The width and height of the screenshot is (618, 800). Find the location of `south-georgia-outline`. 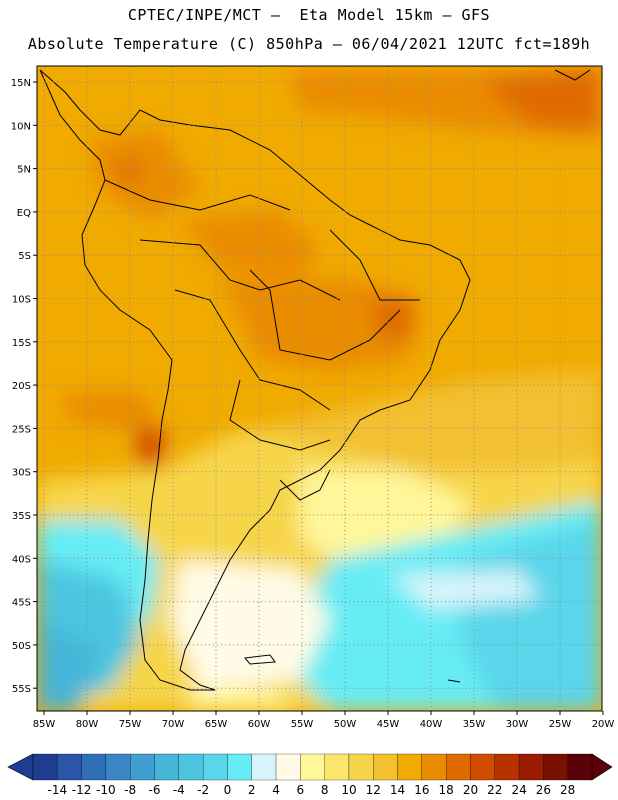

south-georgia-outline is located at coordinates (454, 681).